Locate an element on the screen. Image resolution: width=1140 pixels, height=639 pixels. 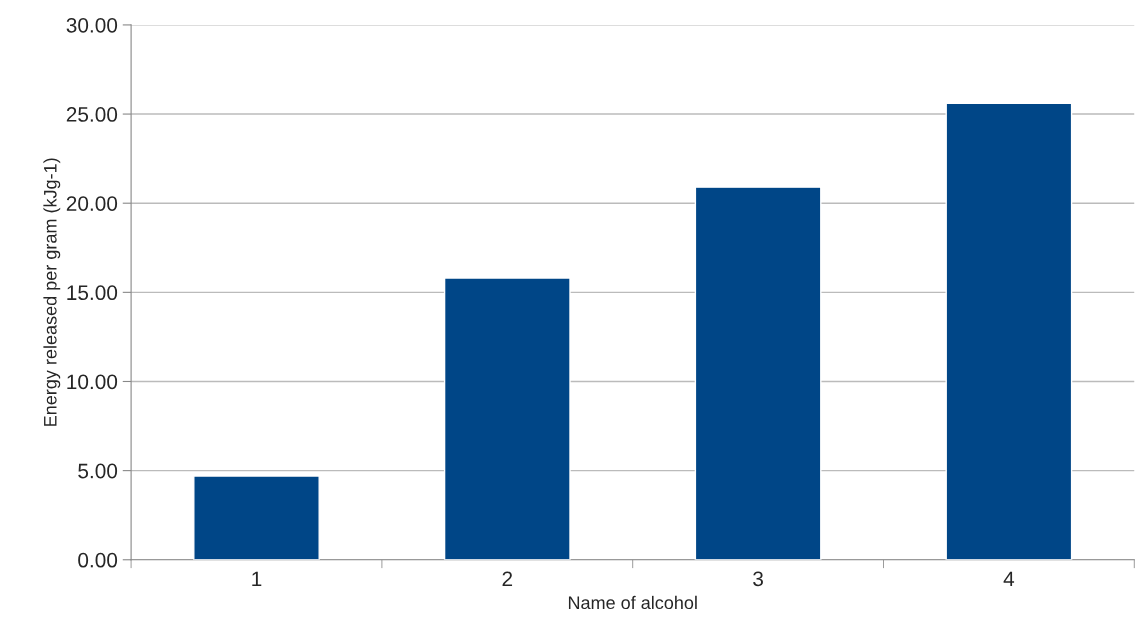
y-tick-label: 10.00 is located at coordinates (92, 382).